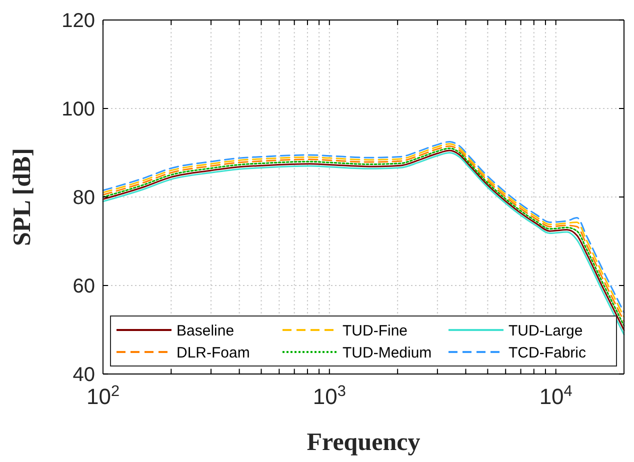  Describe the element at coordinates (205, 331) in the screenshot. I see `legend-label: Baseline` at that location.